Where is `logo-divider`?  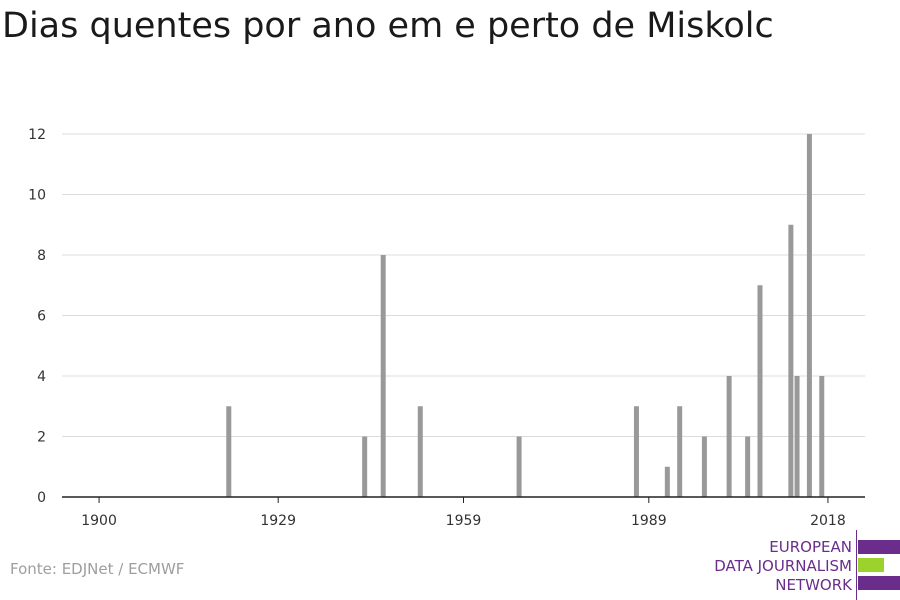
logo-divider is located at coordinates (856, 565).